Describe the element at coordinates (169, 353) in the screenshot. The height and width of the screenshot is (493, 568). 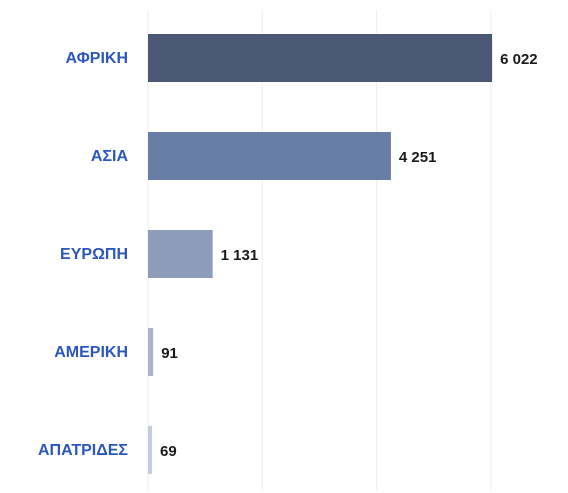
I see `value-label: 91` at that location.